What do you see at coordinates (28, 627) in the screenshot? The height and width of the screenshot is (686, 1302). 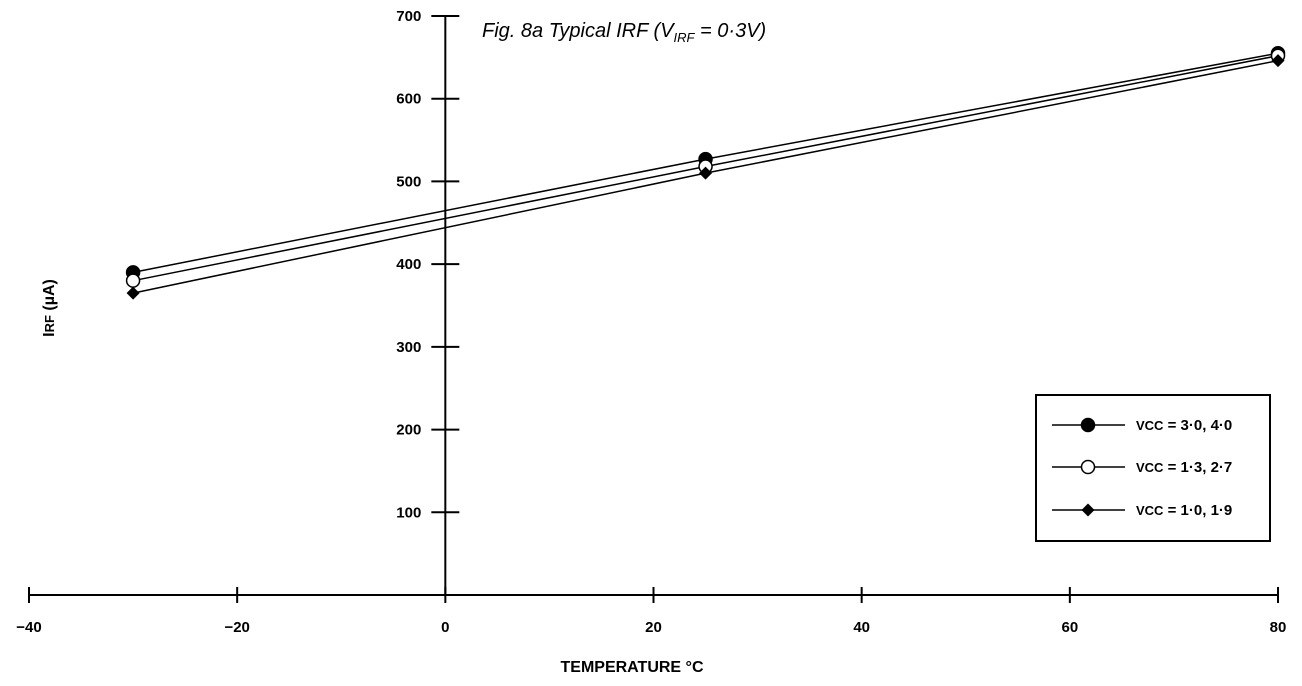 I see `x-tick-label: −40` at bounding box center [28, 627].